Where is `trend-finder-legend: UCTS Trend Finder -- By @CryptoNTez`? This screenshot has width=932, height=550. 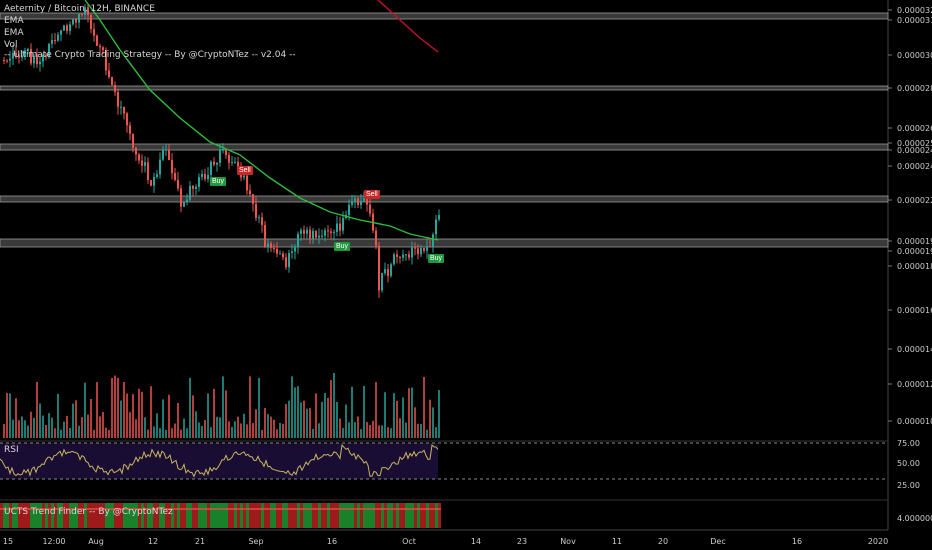 trend-finder-legend: UCTS Trend Finder -- By @CryptoNTez is located at coordinates (88, 512).